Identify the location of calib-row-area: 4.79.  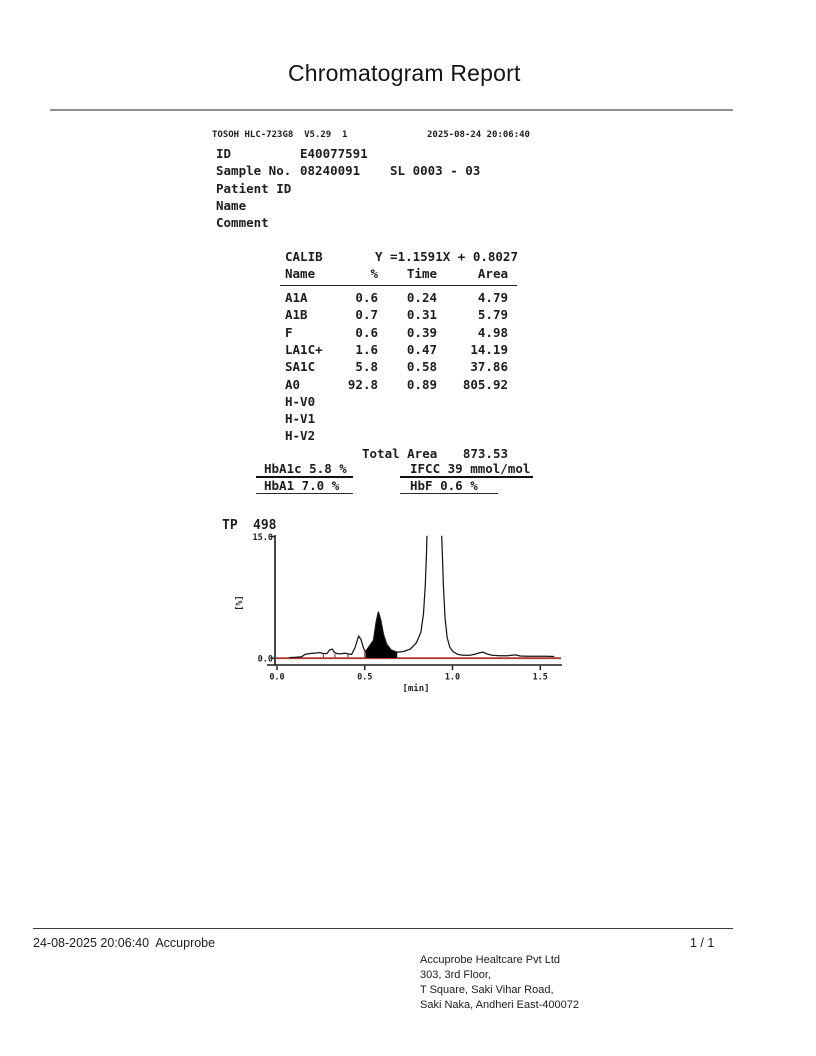
(492, 297).